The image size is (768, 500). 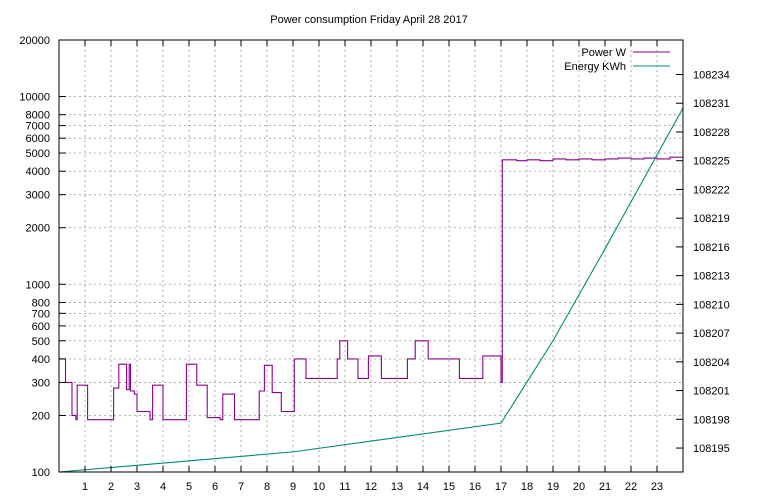 I want to click on x-tick-label: 7, so click(x=241, y=487).